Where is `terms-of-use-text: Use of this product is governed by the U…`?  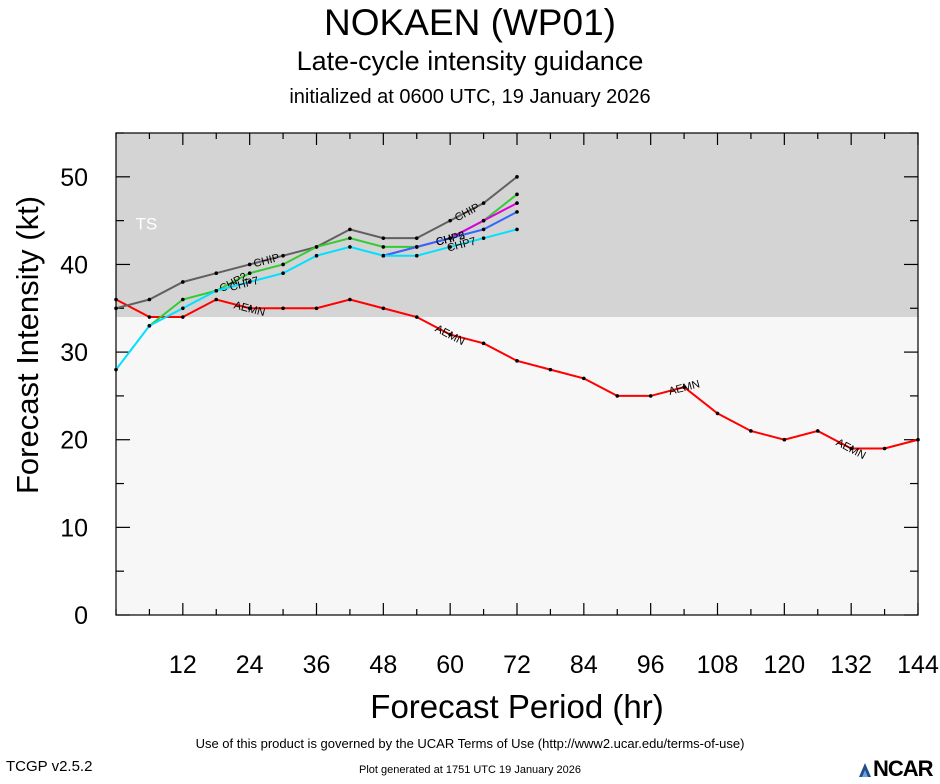 terms-of-use-text: Use of this product is governed by the U… is located at coordinates (470, 743).